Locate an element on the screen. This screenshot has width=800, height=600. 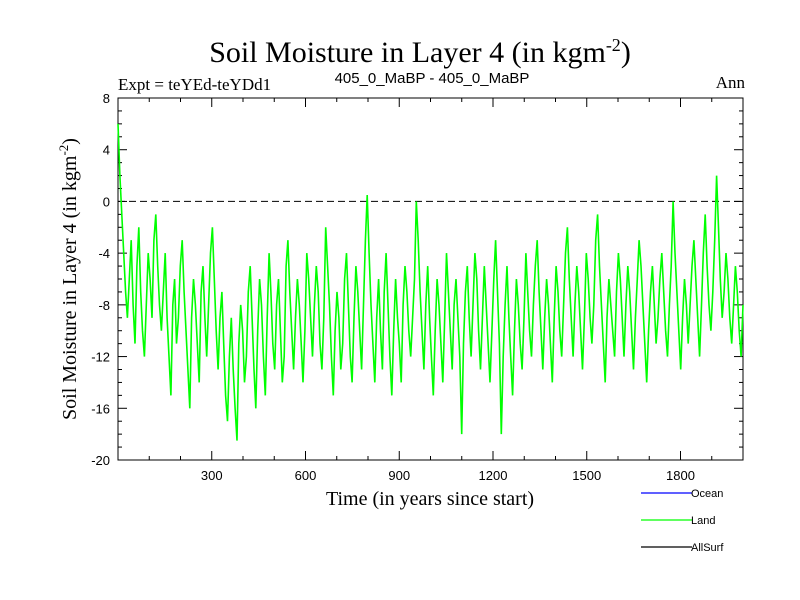
x-tick-label: 1500 is located at coordinates (586, 475).